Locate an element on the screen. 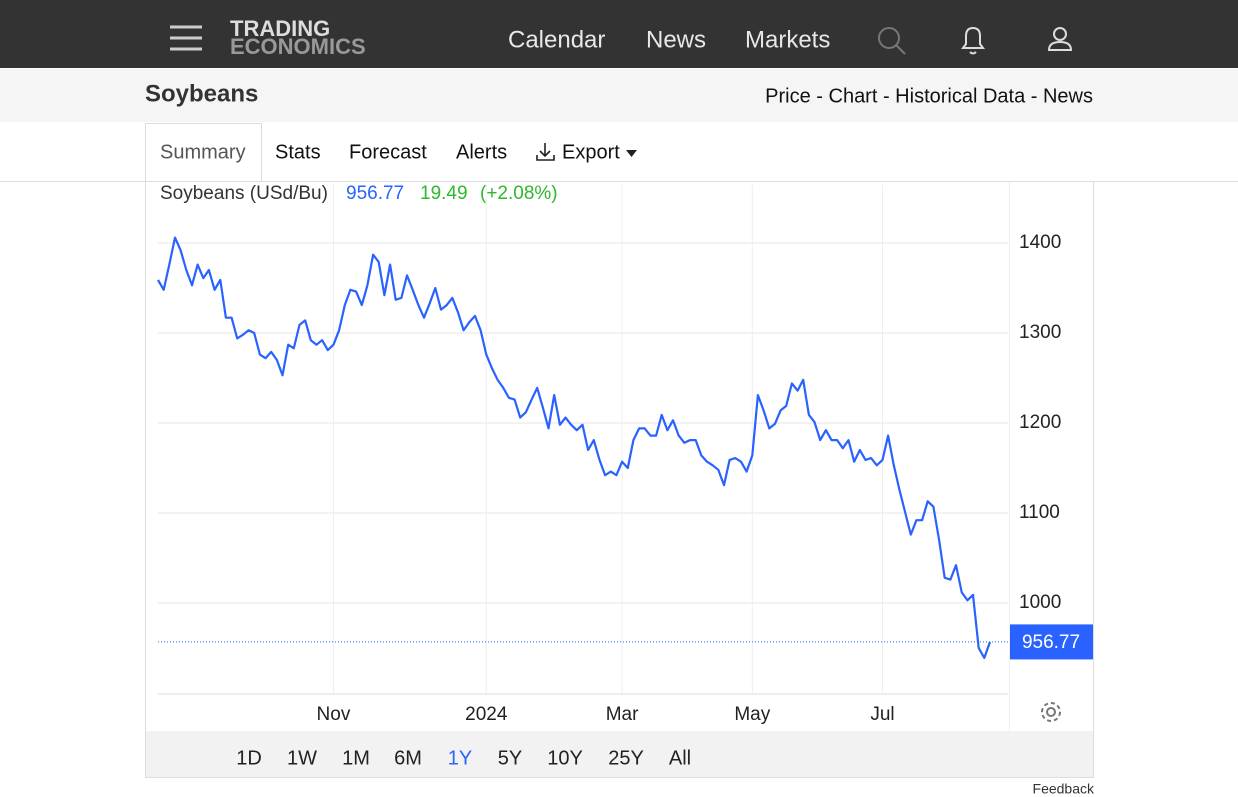  range-button: 25Y is located at coordinates (626, 758).